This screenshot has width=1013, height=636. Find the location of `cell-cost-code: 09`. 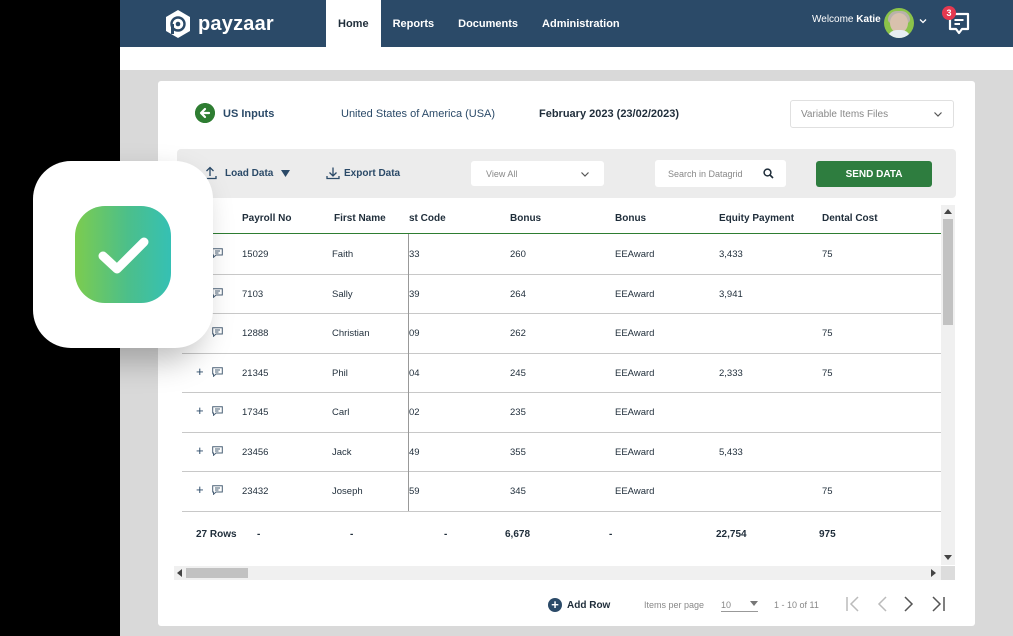

cell-cost-code: 09 is located at coordinates (414, 333).